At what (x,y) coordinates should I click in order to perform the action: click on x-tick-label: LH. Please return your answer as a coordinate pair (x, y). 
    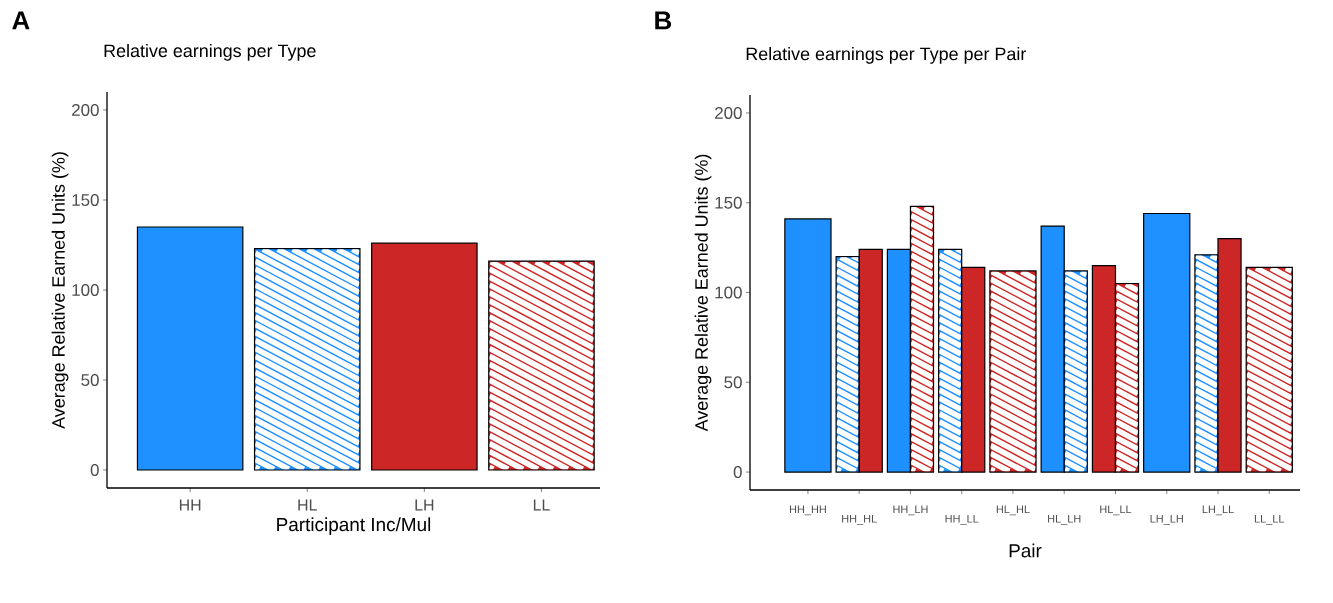
    Looking at the image, I should click on (424, 505).